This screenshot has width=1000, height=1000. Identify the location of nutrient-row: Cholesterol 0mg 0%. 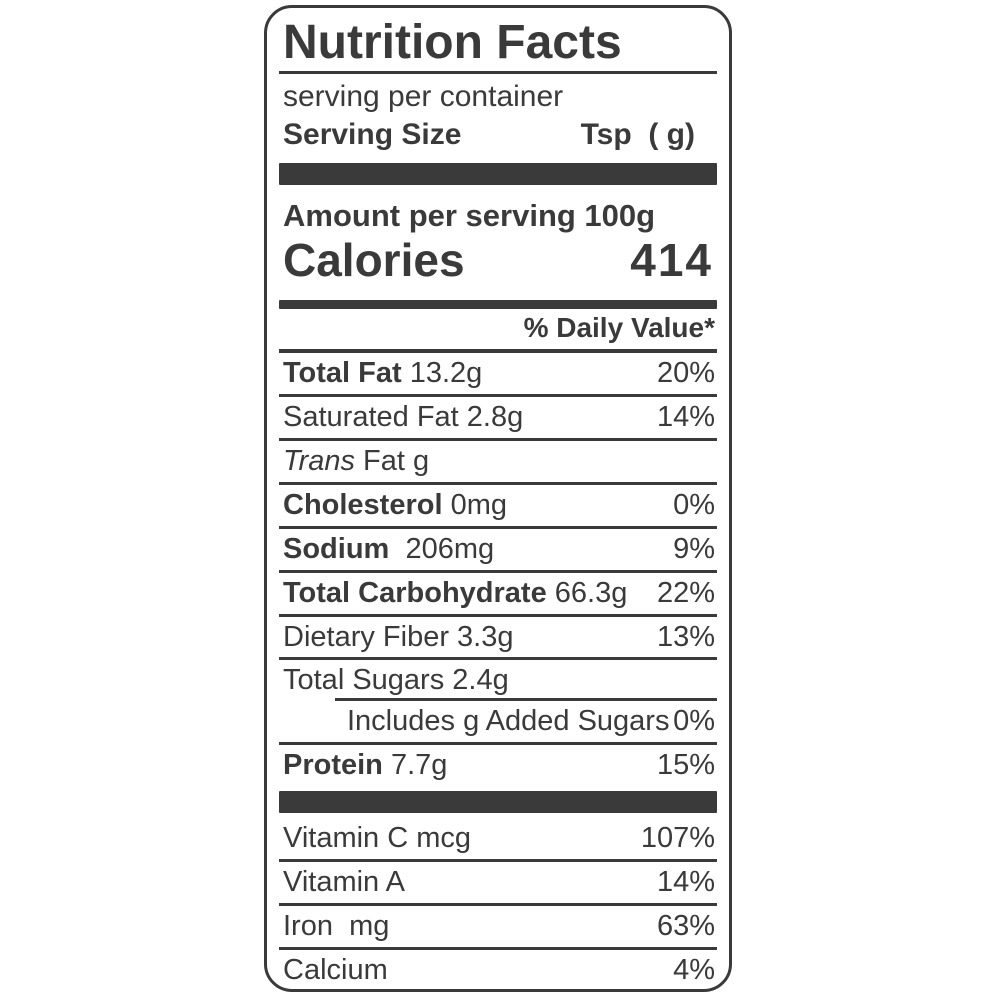
(498, 507).